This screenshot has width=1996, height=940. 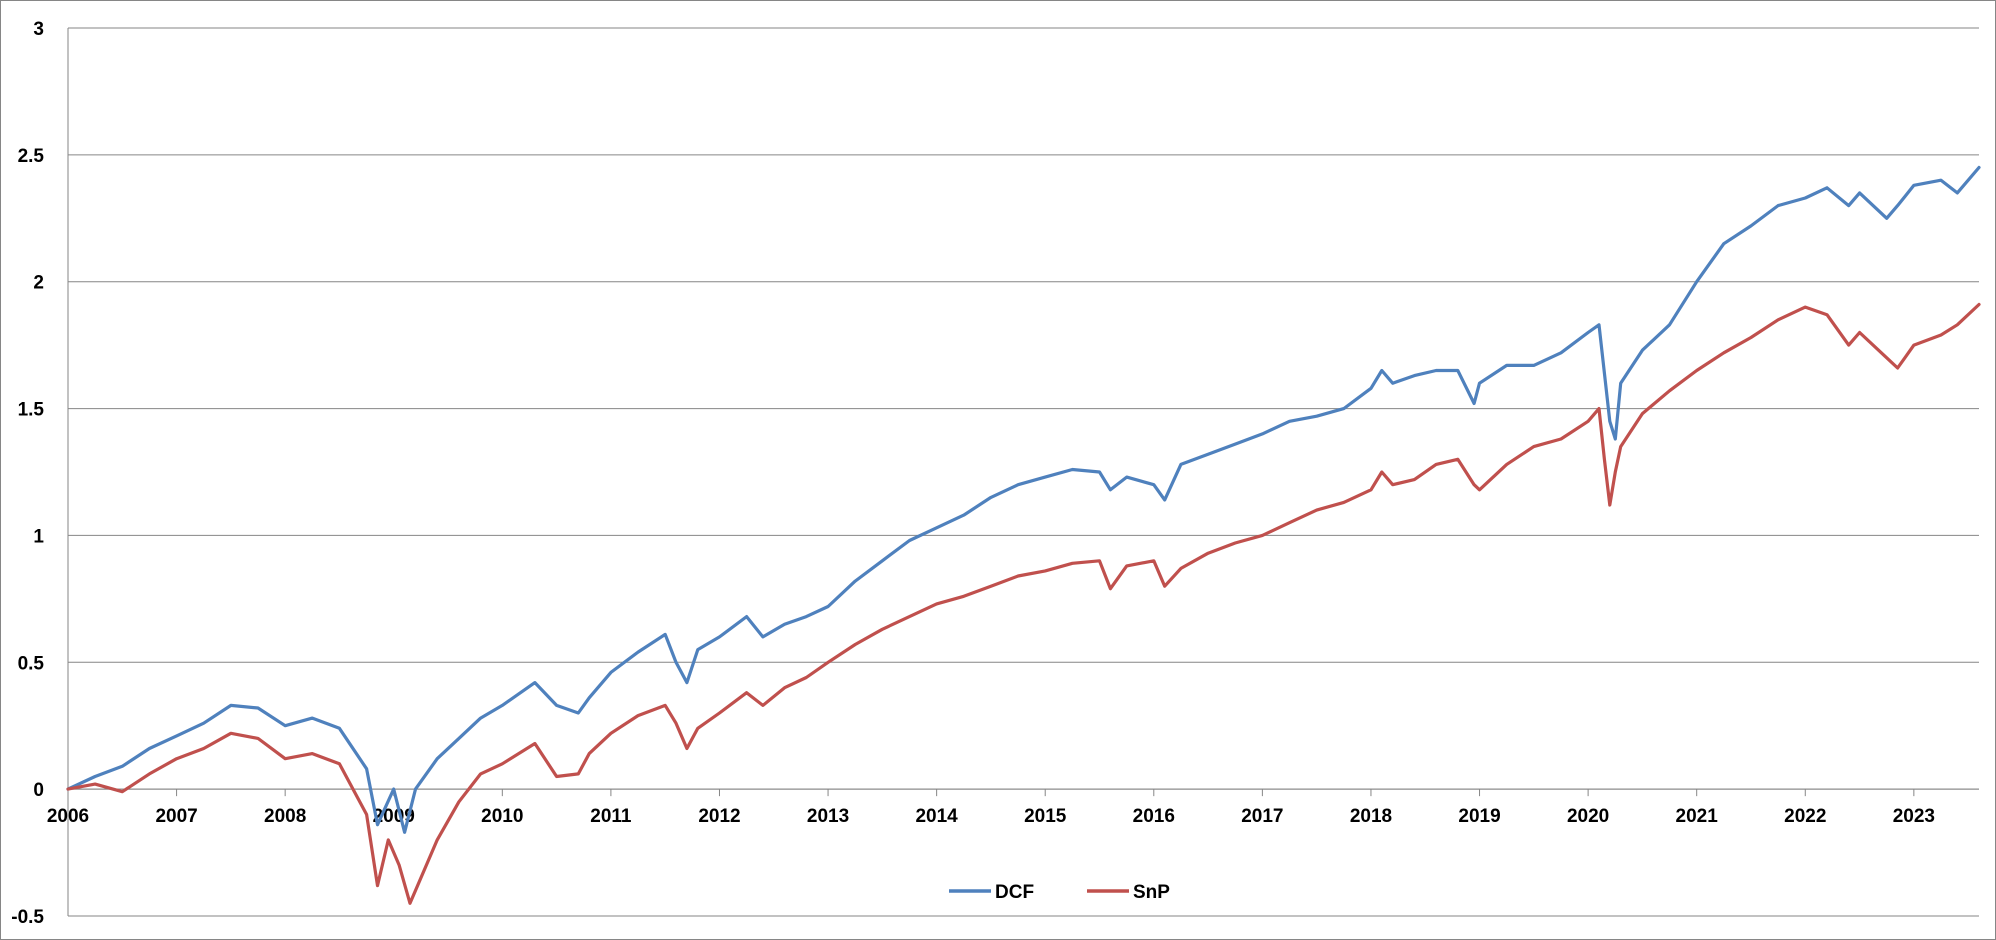 I want to click on y-tick-label: 1.5, so click(x=31, y=410).